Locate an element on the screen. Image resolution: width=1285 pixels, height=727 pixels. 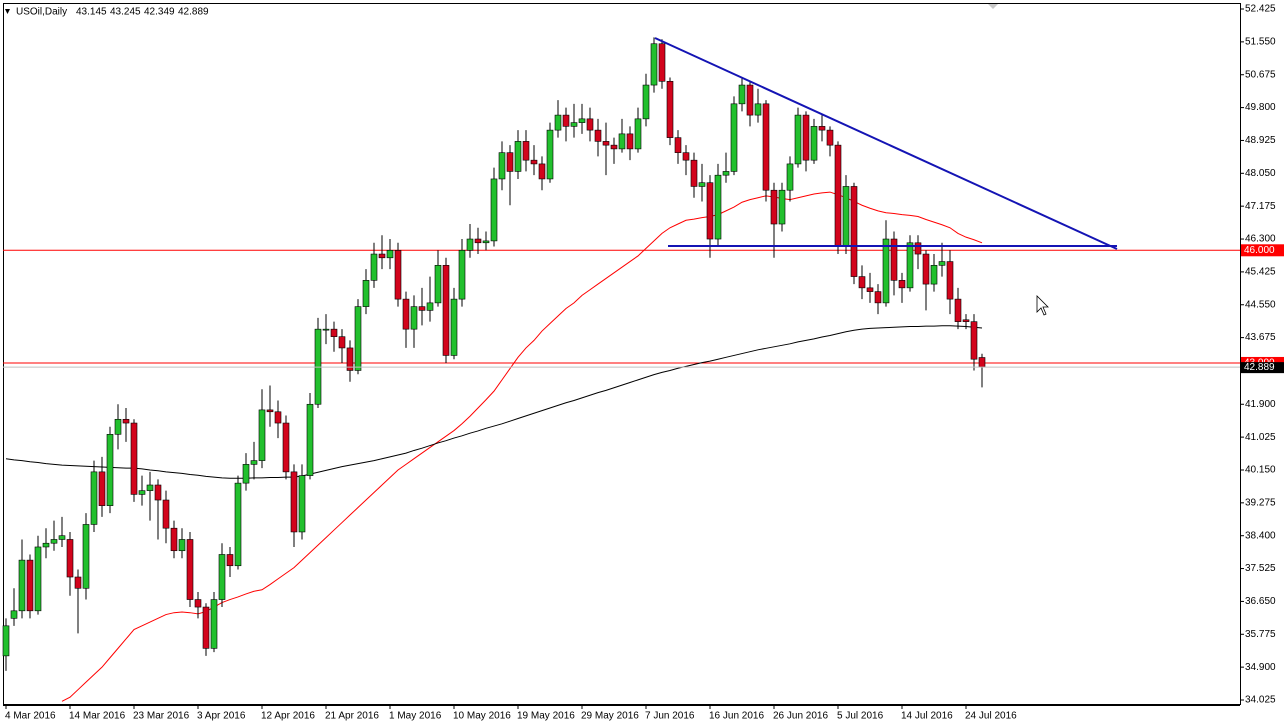
x-tick-label: 26 Jun 2016 is located at coordinates (800, 716).